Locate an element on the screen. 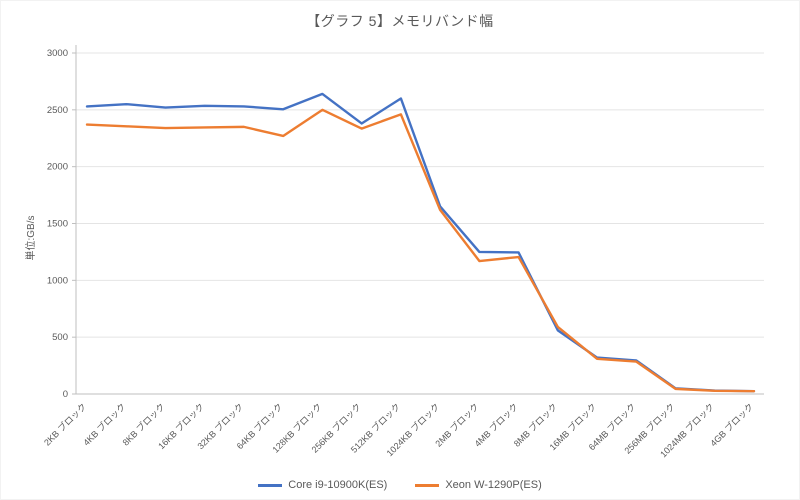 Image resolution: width=800 pixels, height=500 pixels. y-tick-label: 0 is located at coordinates (65, 394).